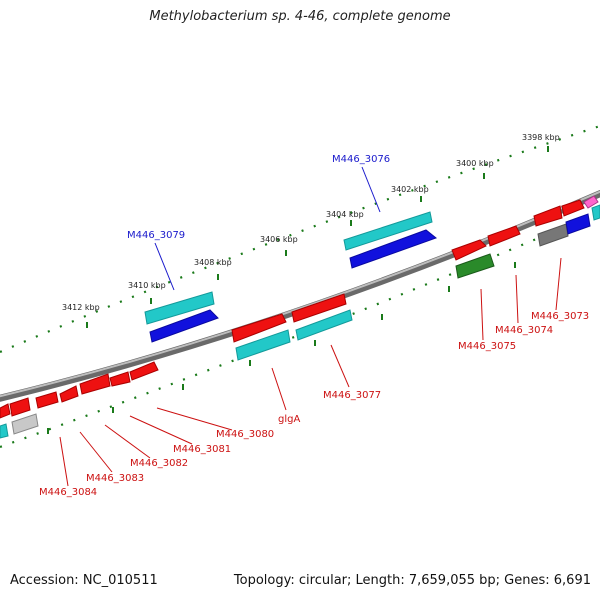 The image size is (600, 600). What do you see at coordinates (245, 434) in the screenshot?
I see `gene-label: M446_3080` at bounding box center [245, 434].